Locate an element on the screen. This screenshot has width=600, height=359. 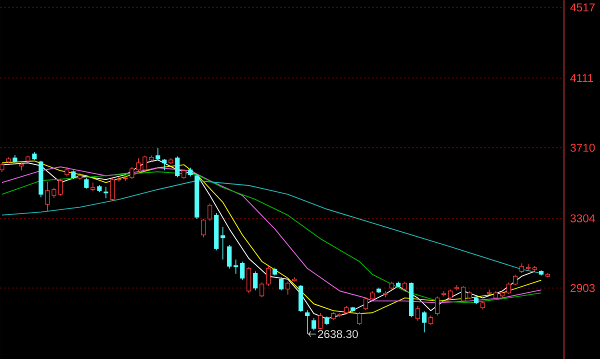
y-tick-label: 2903 is located at coordinates (582, 288).